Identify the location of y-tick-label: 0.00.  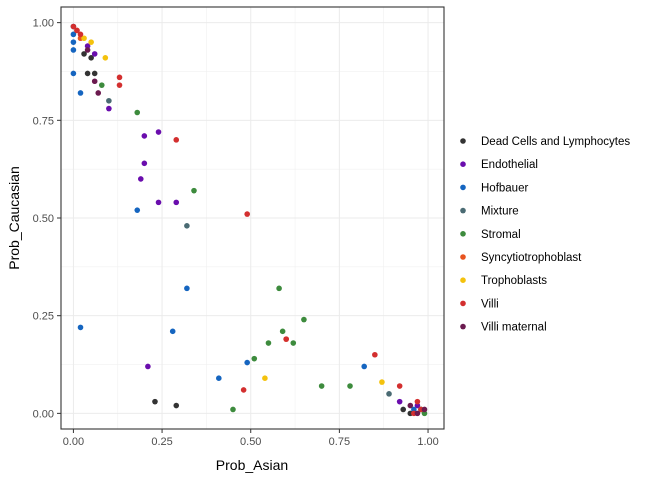
(43, 414).